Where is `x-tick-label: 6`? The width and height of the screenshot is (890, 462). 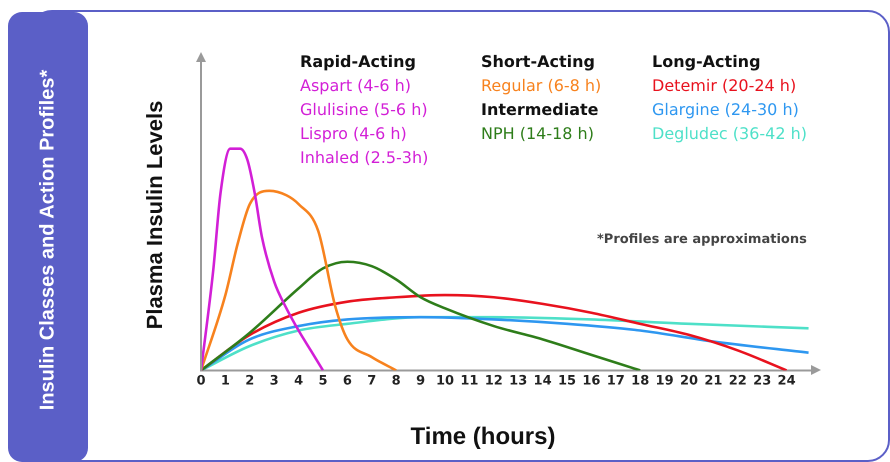
x-tick-label: 6 is located at coordinates (347, 381).